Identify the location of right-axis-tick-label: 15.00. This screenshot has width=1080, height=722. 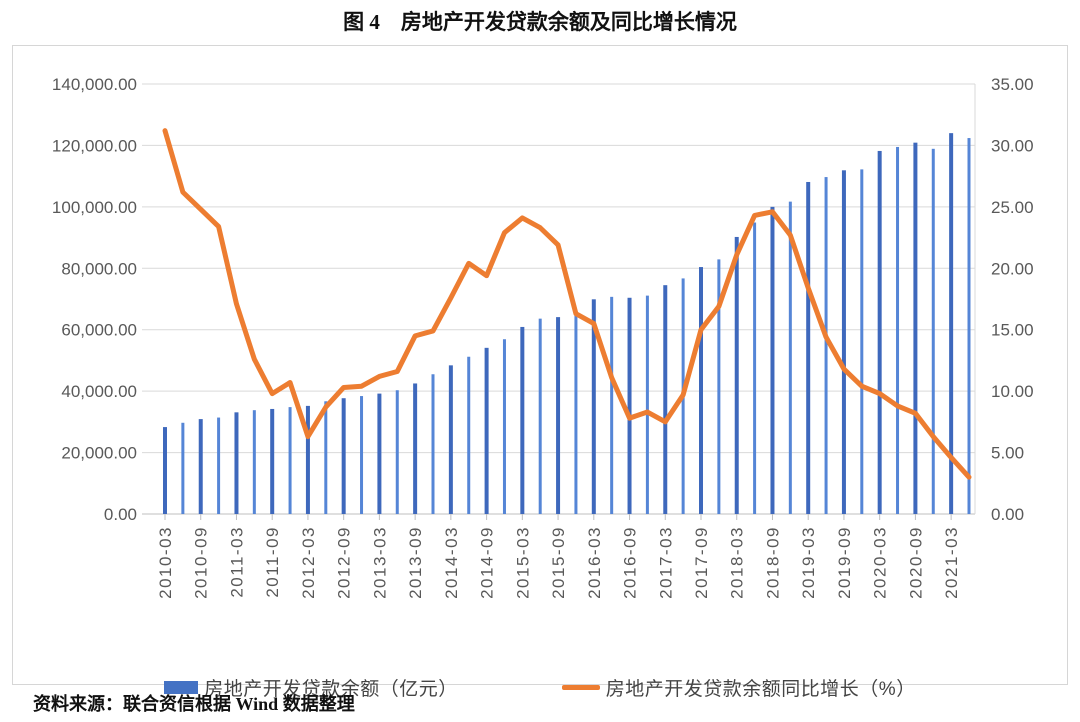
(1012, 330).